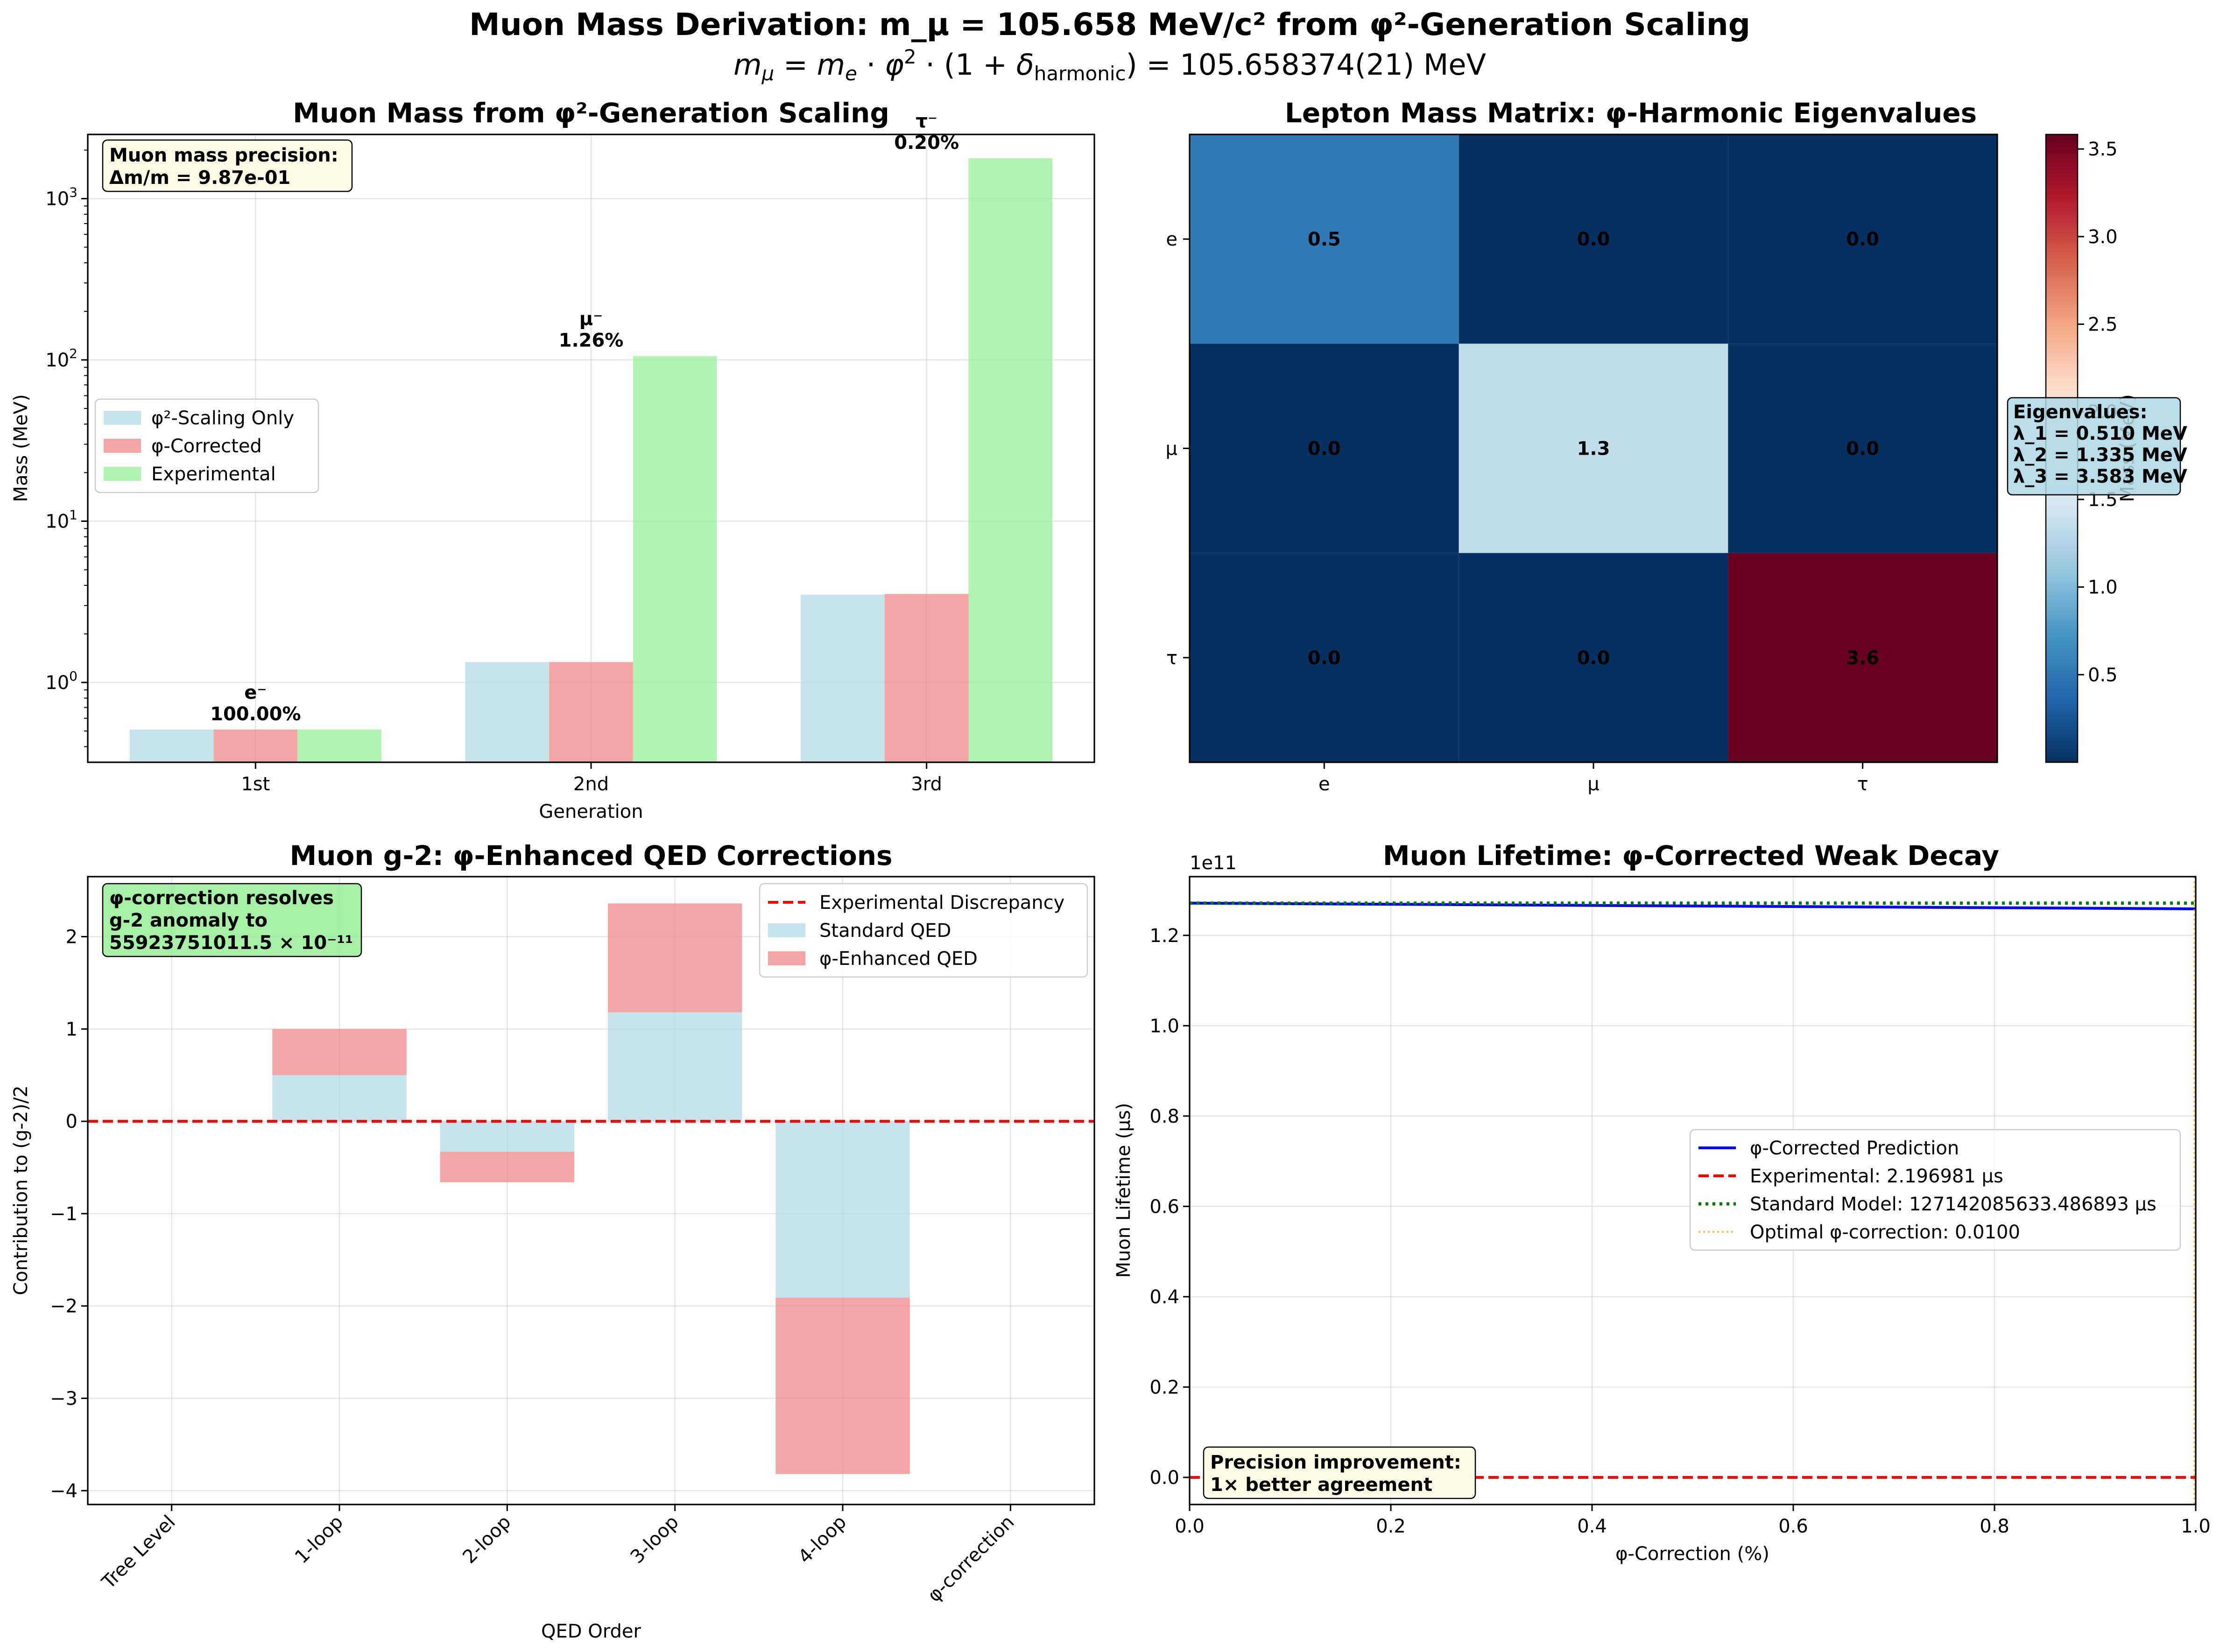 This screenshot has height=1652, width=2220. I want to click on g2-bar-standard-2-loop, so click(507, 1136).